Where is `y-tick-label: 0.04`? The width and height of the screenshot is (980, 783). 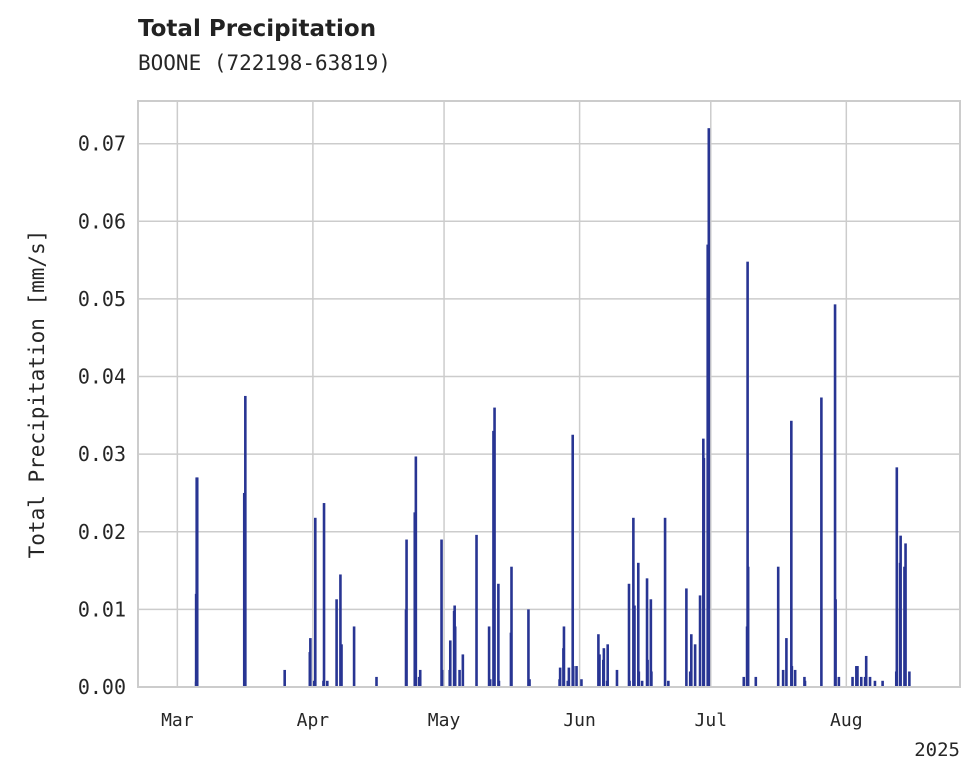
y-tick-label: 0.04 is located at coordinates (102, 377).